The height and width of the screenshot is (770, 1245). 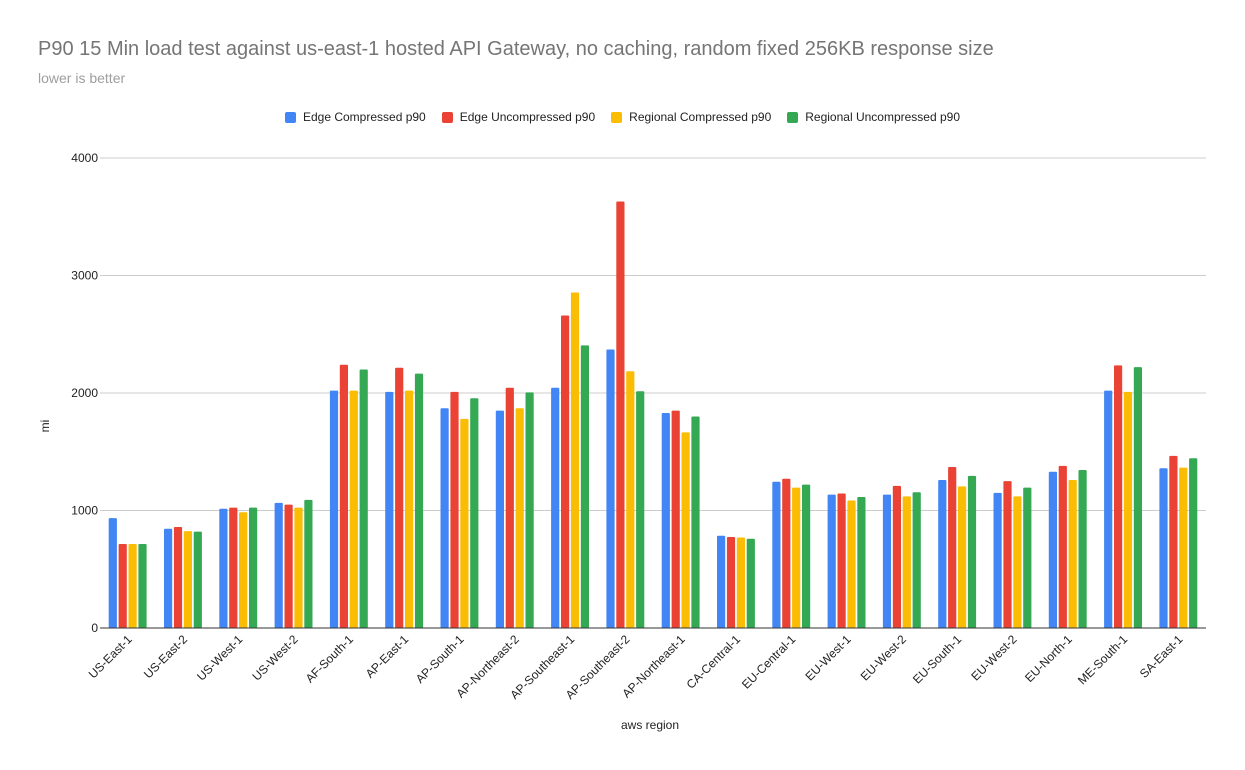 I want to click on legend-item: Edge Uncompressed p90, so click(x=518, y=117).